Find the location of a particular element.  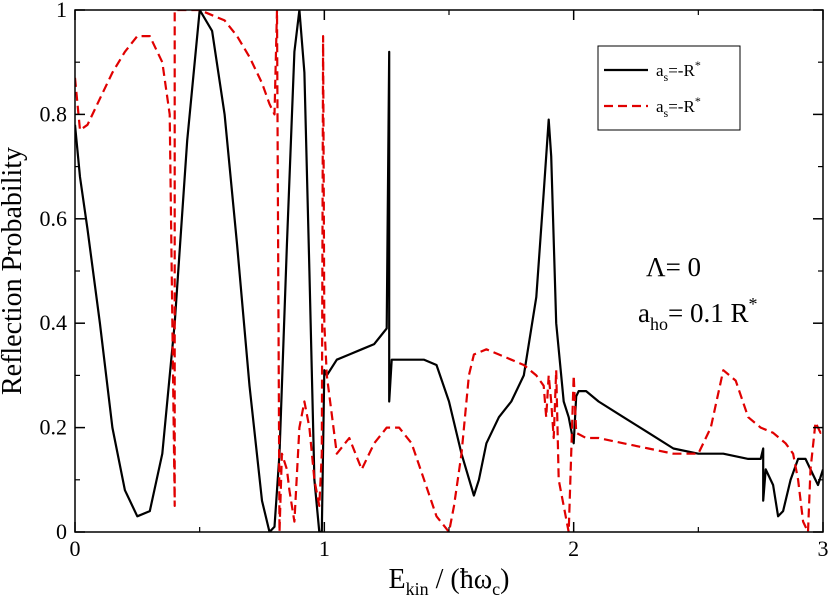

legend-label-black-main: a is located at coordinates (660, 70).